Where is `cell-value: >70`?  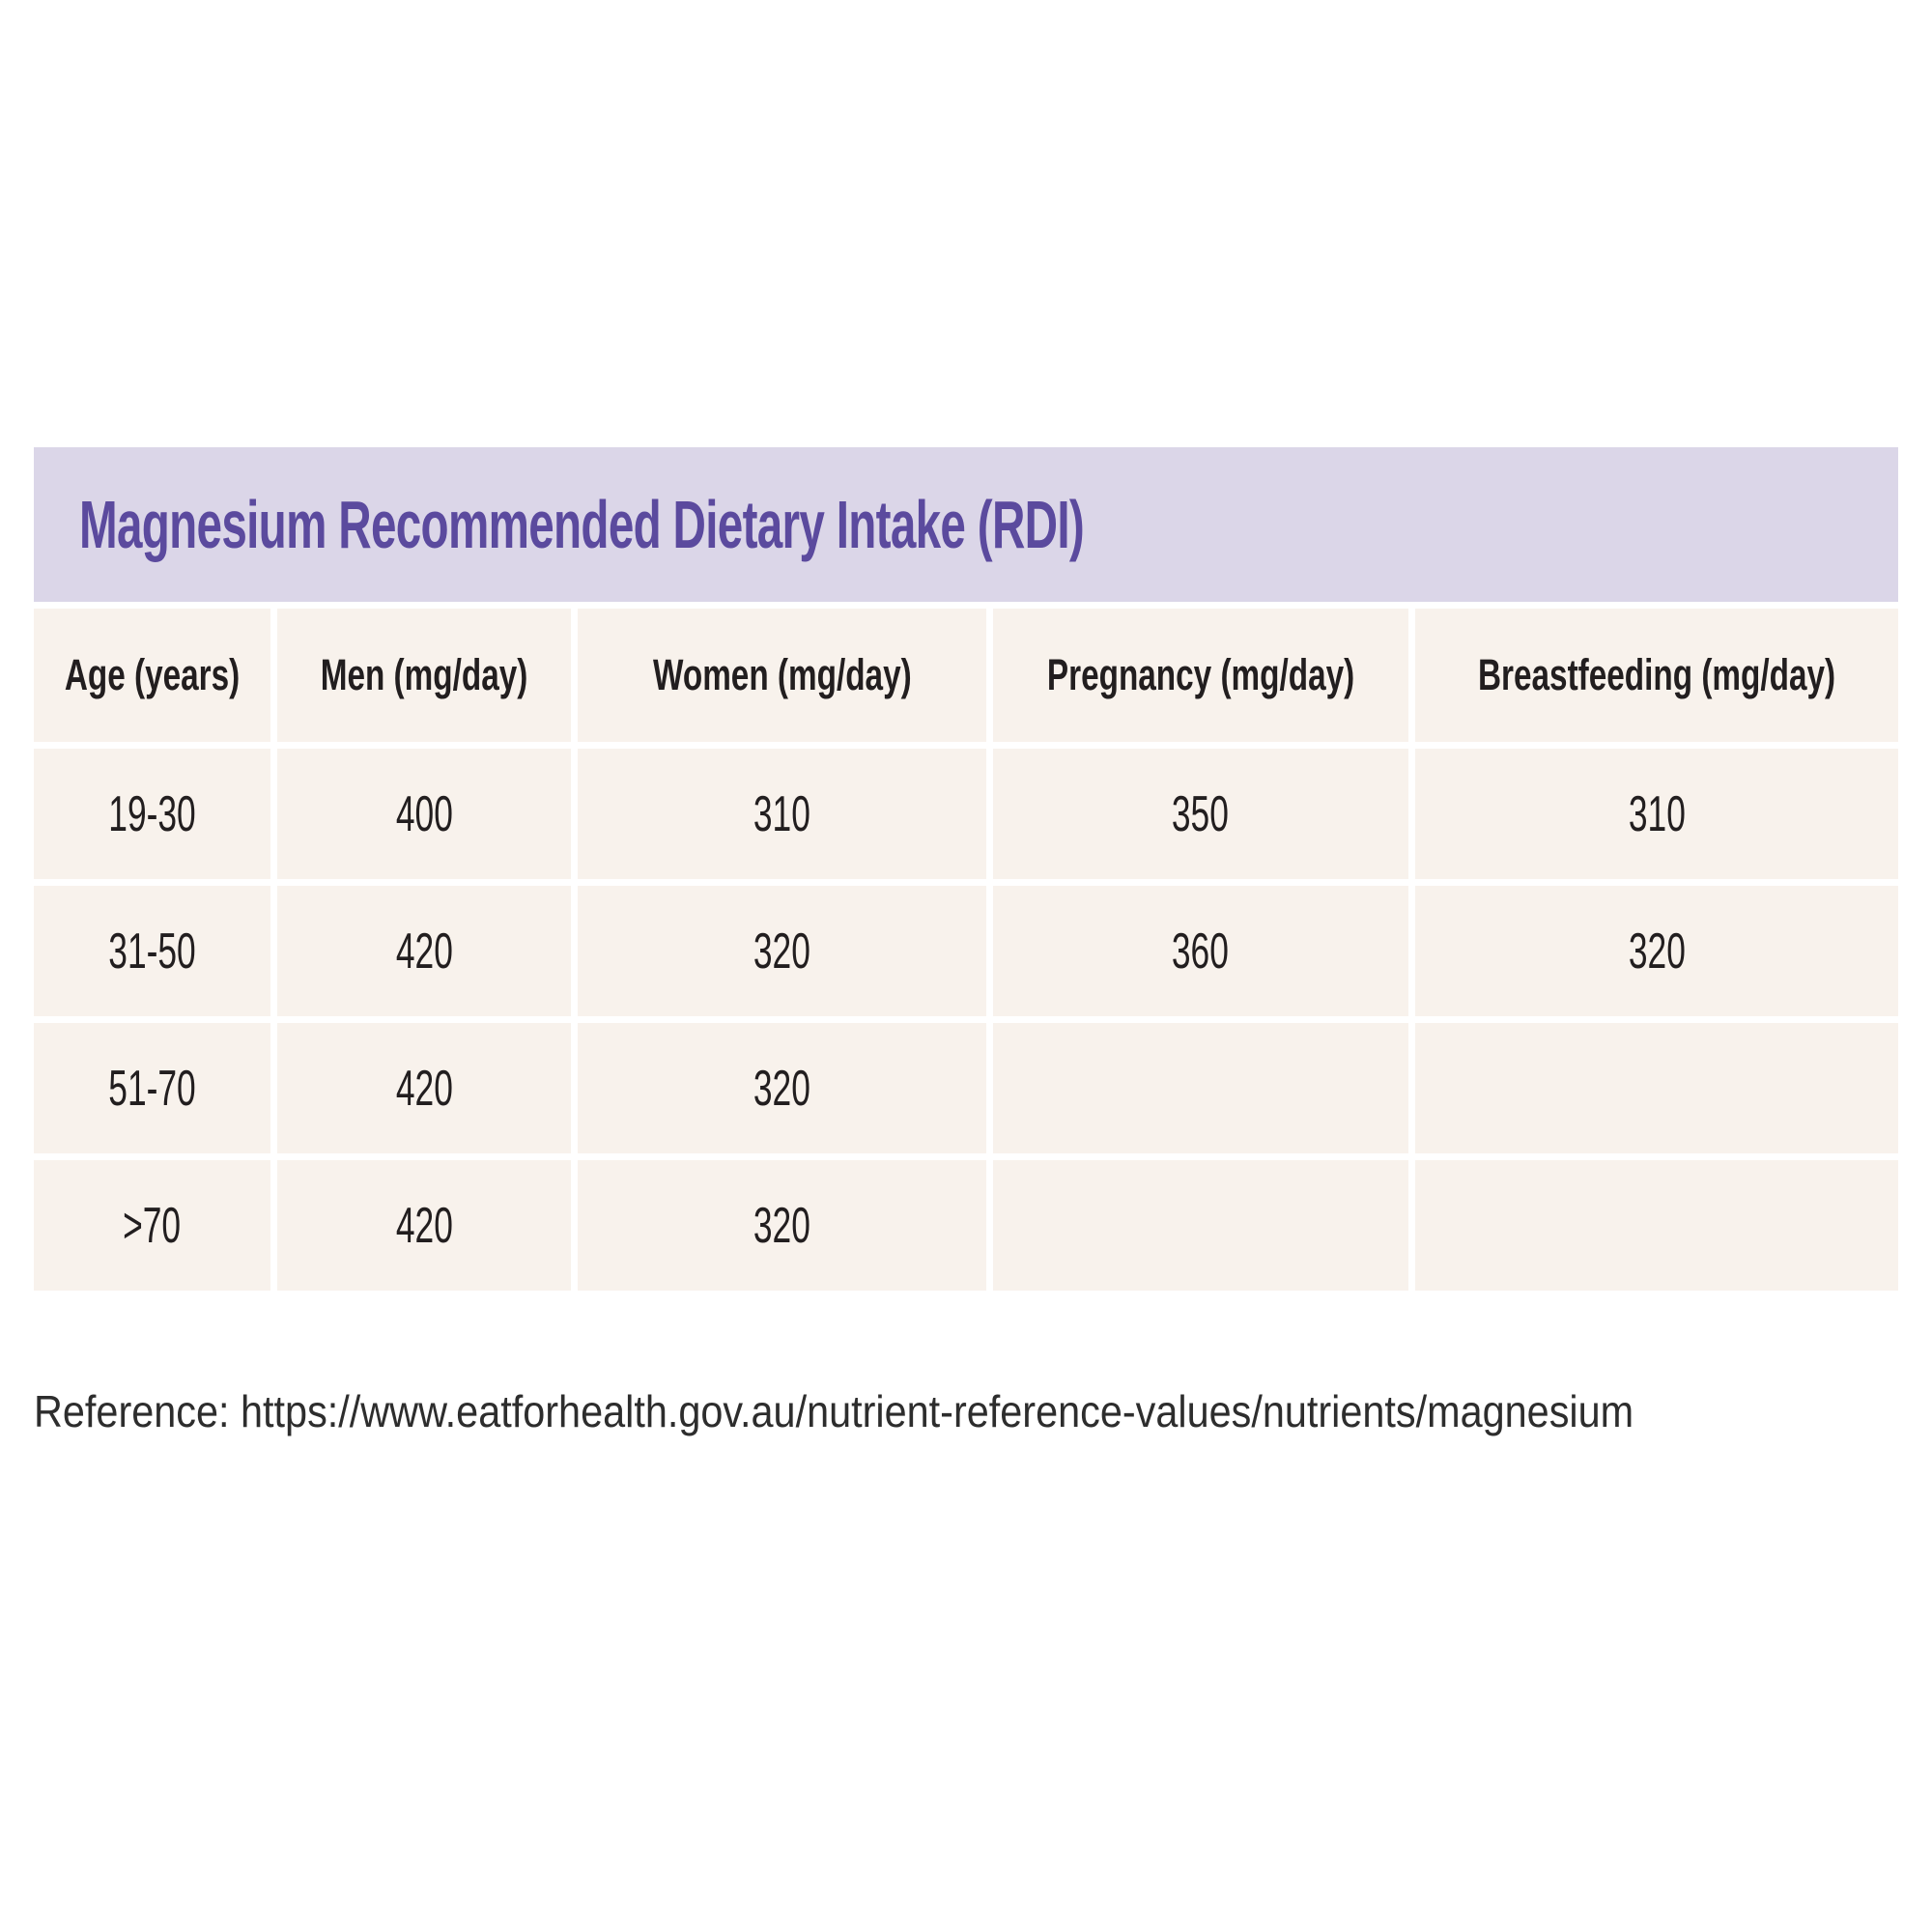
cell-value: >70 is located at coordinates (152, 1225).